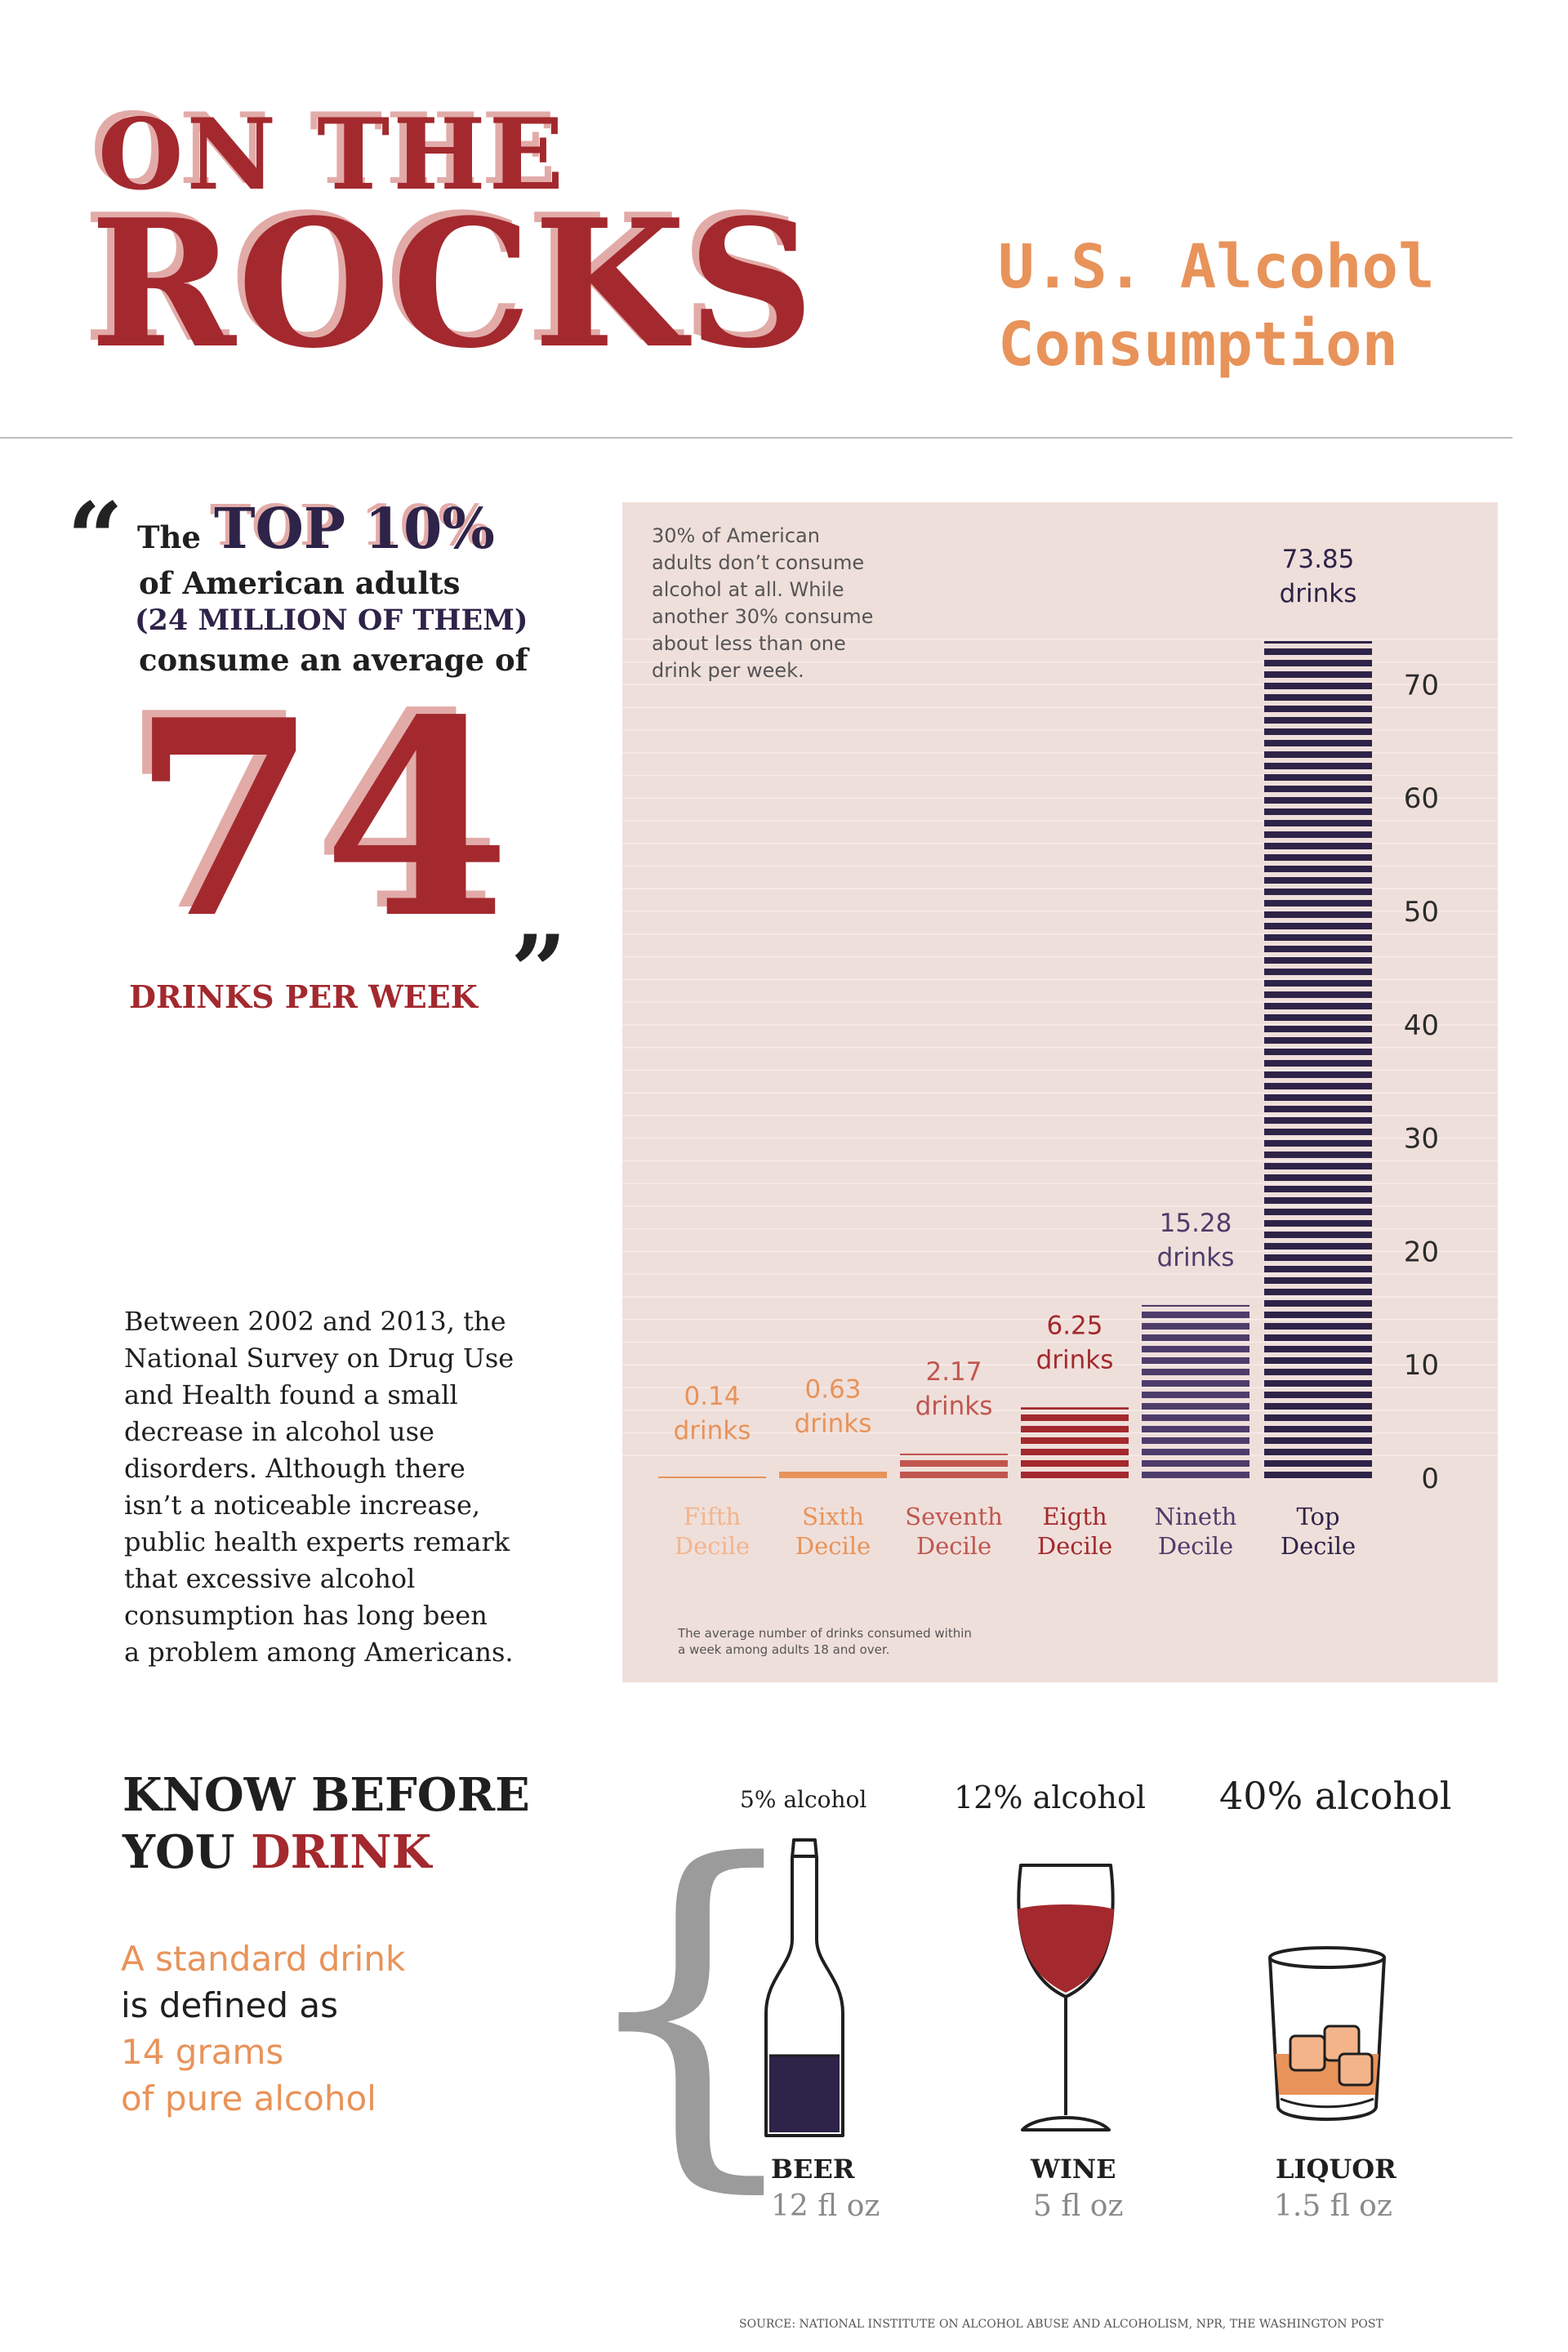 The height and width of the screenshot is (2352, 1568). What do you see at coordinates (317, 1541) in the screenshot?
I see `paragraph-line: public health experts remark` at bounding box center [317, 1541].